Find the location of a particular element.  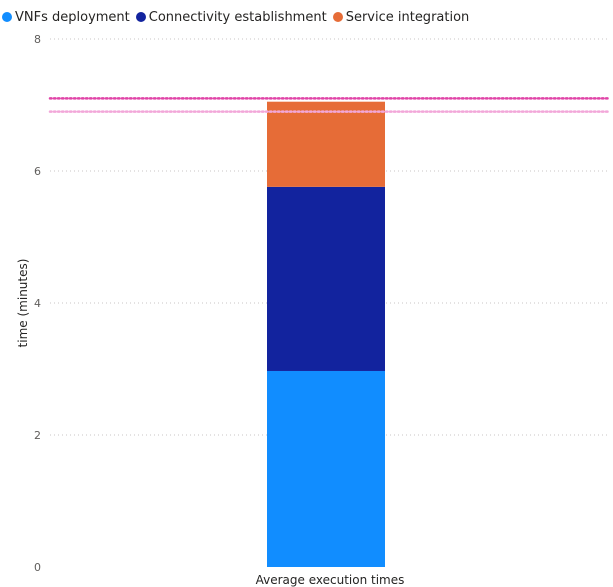

legend-item: VNFs deployment is located at coordinates (66, 17).